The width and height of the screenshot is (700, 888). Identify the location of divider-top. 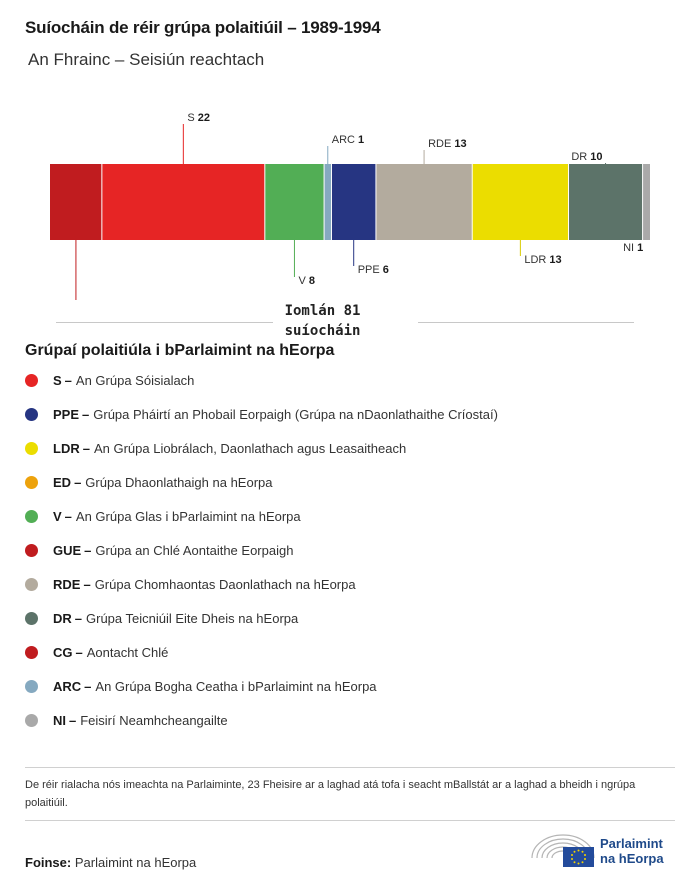
(350, 767).